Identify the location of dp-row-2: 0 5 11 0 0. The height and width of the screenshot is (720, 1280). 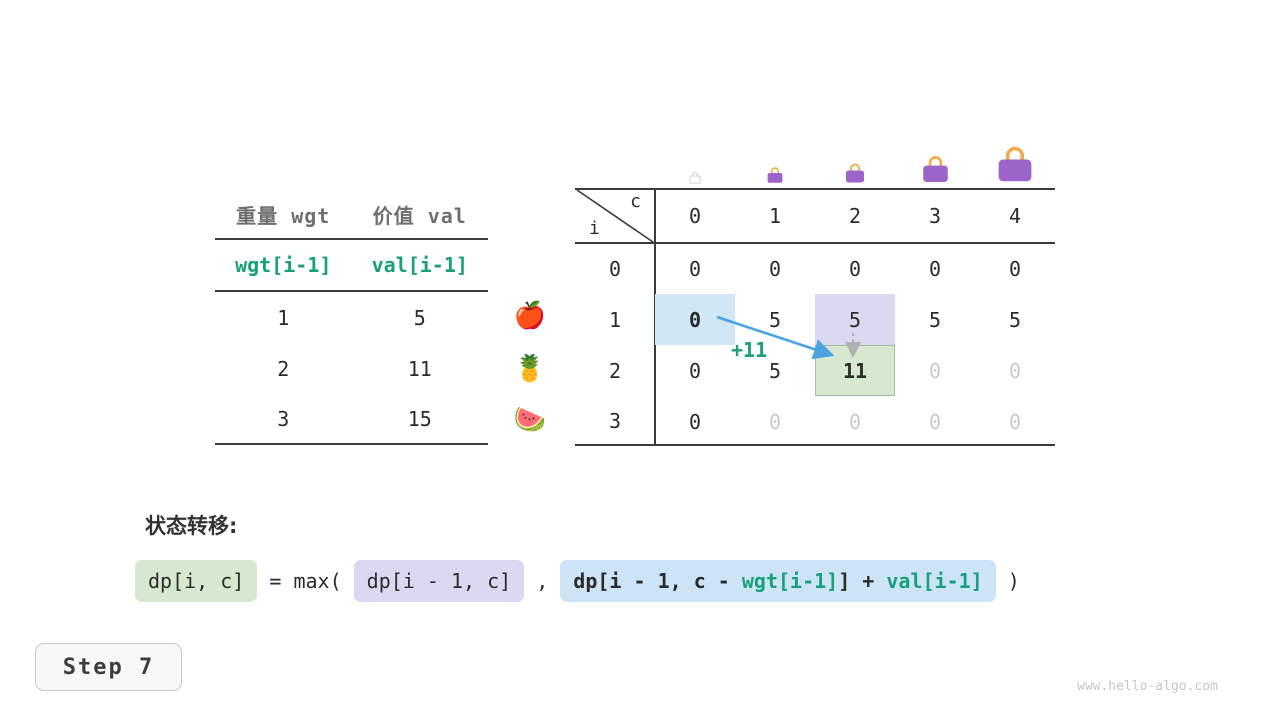
(855, 370).